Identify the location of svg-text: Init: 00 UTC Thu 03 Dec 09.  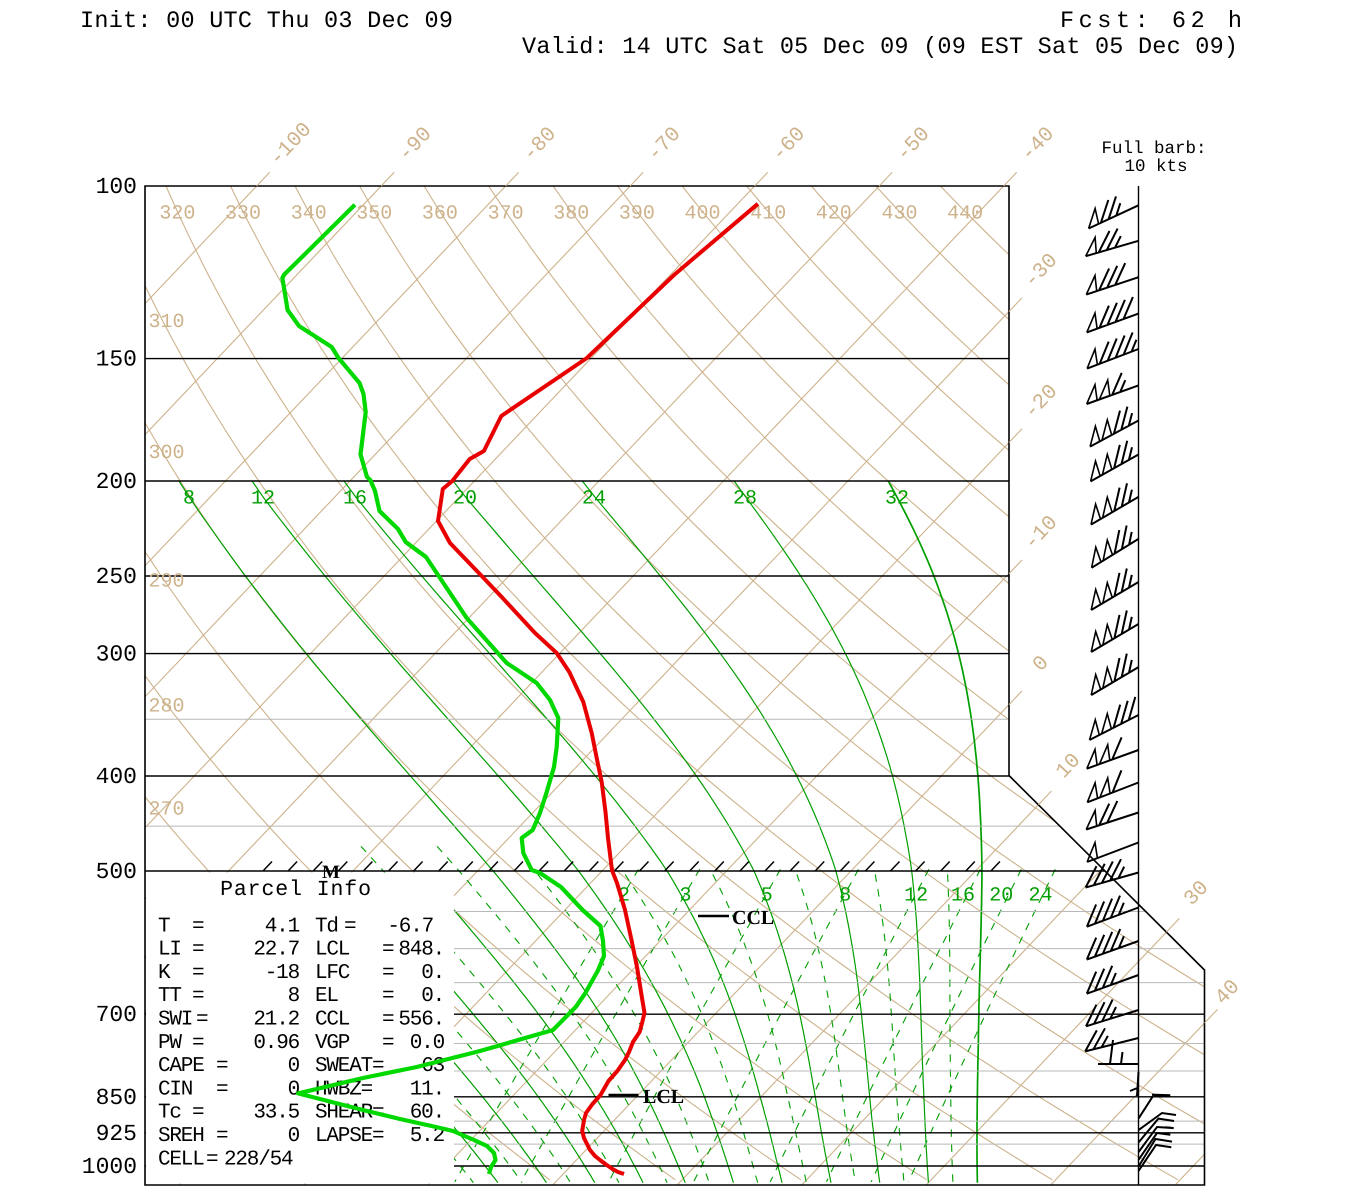
(266, 21).